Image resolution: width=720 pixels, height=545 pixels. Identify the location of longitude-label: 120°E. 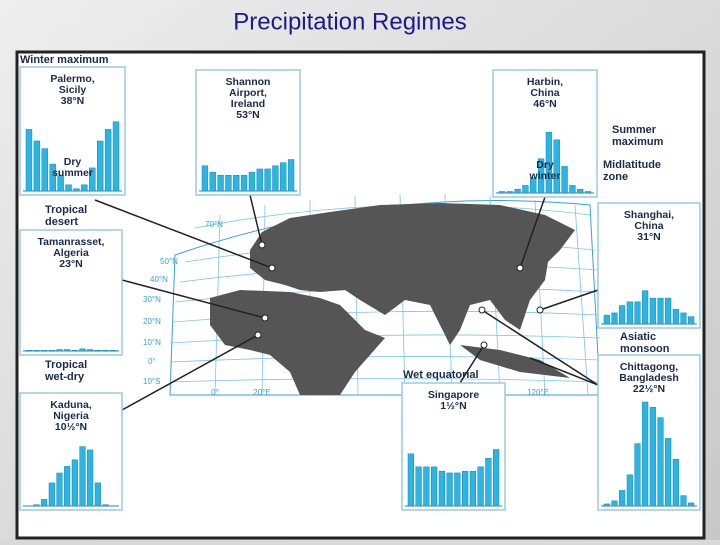
(538, 392).